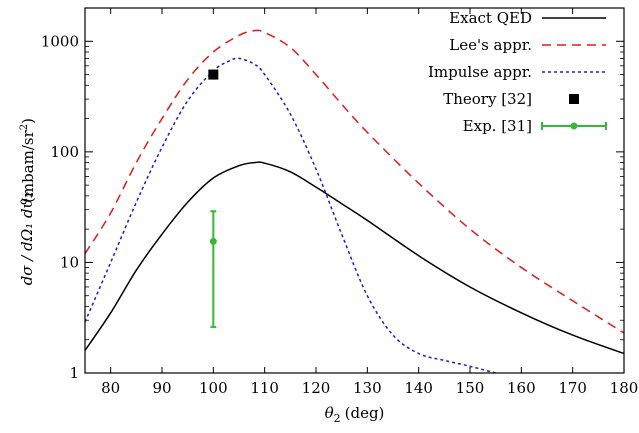 This screenshot has width=639, height=433. Describe the element at coordinates (213, 199) in the screenshot. I see `points-layer` at that location.